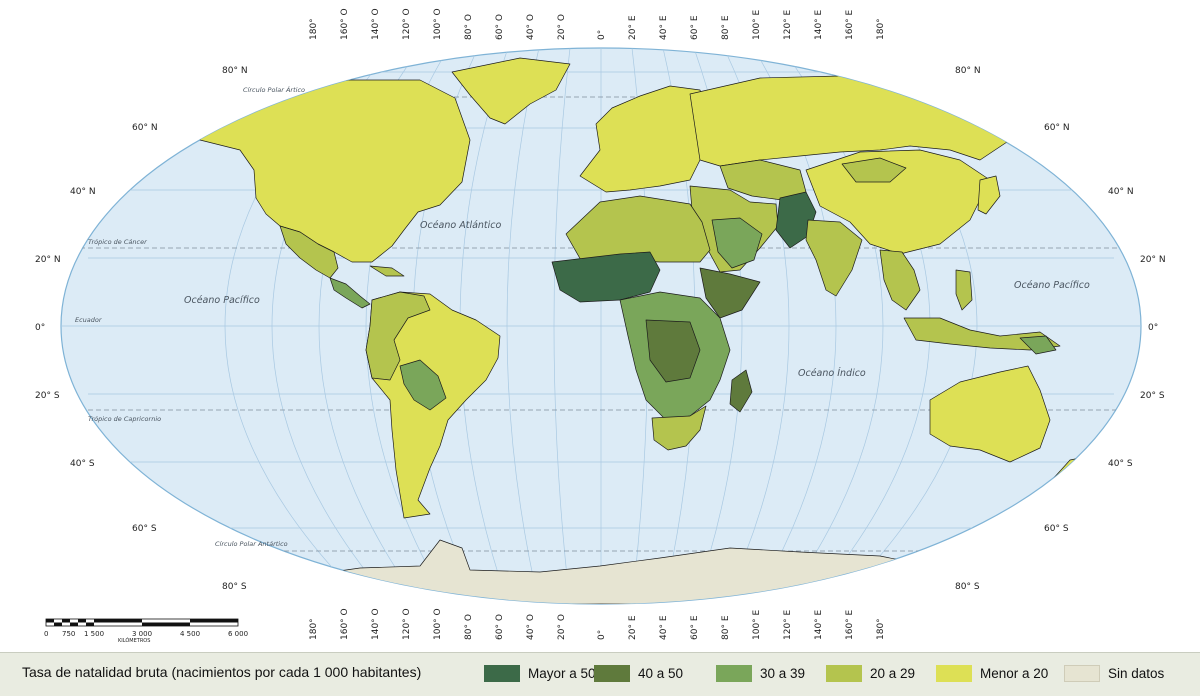 Image resolution: width=1200 pixels, height=696 pixels. I want to click on svg-text: 60° N, so click(145, 128).